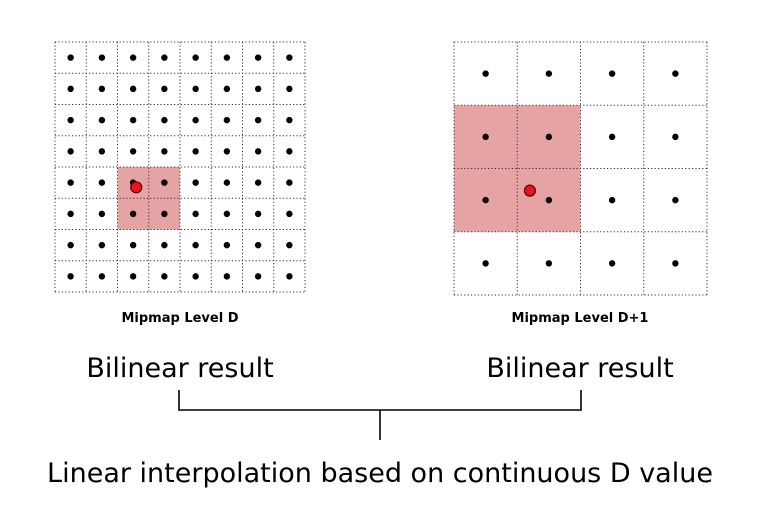  I want to click on combine-bracket, so click(380, 415).